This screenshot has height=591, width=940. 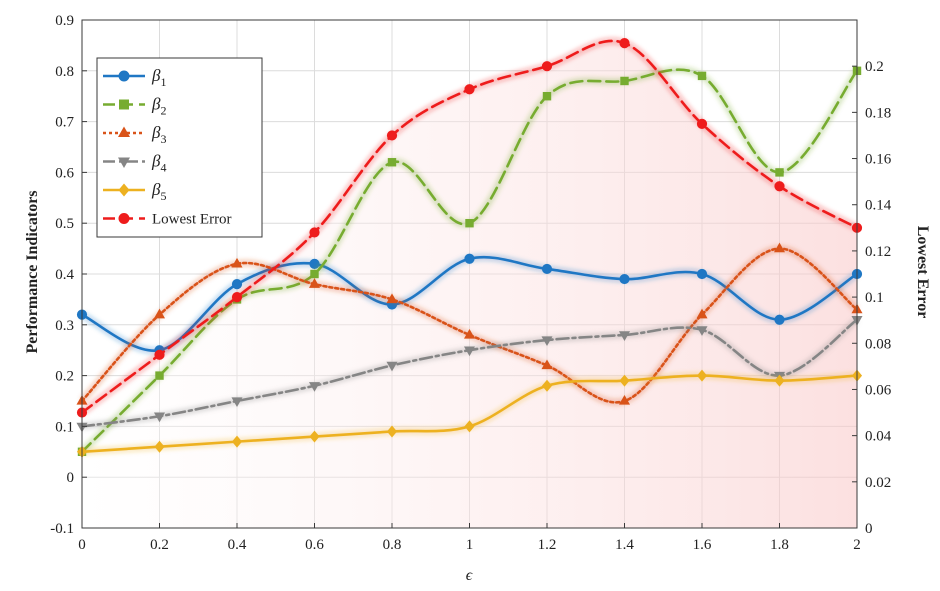 What do you see at coordinates (64, 377) in the screenshot?
I see `y-left-tick-label: 0.2` at bounding box center [64, 377].